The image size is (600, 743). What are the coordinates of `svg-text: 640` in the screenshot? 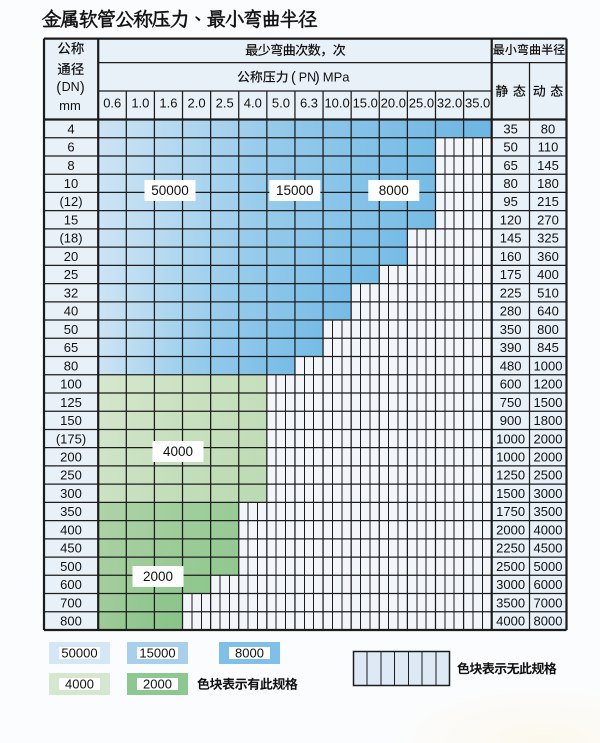 It's located at (548, 311).